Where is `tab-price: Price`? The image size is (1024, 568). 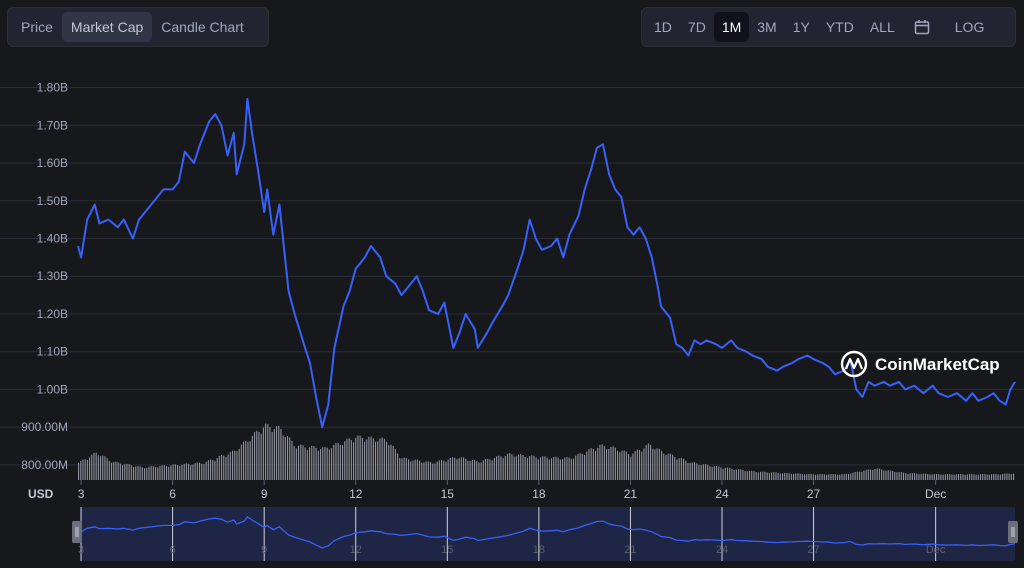
tab-price: Price is located at coordinates (37, 27).